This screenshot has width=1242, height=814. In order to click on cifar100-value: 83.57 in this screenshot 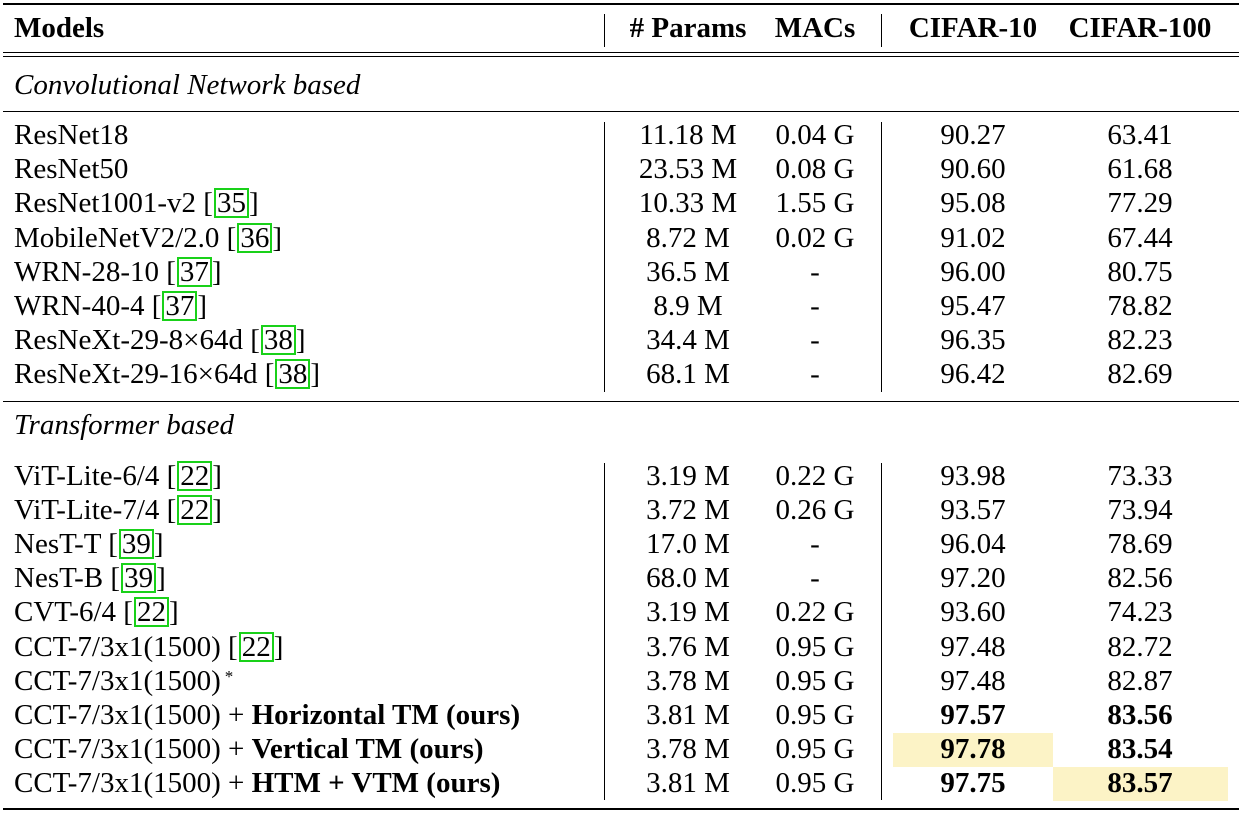, I will do `click(1140, 782)`.